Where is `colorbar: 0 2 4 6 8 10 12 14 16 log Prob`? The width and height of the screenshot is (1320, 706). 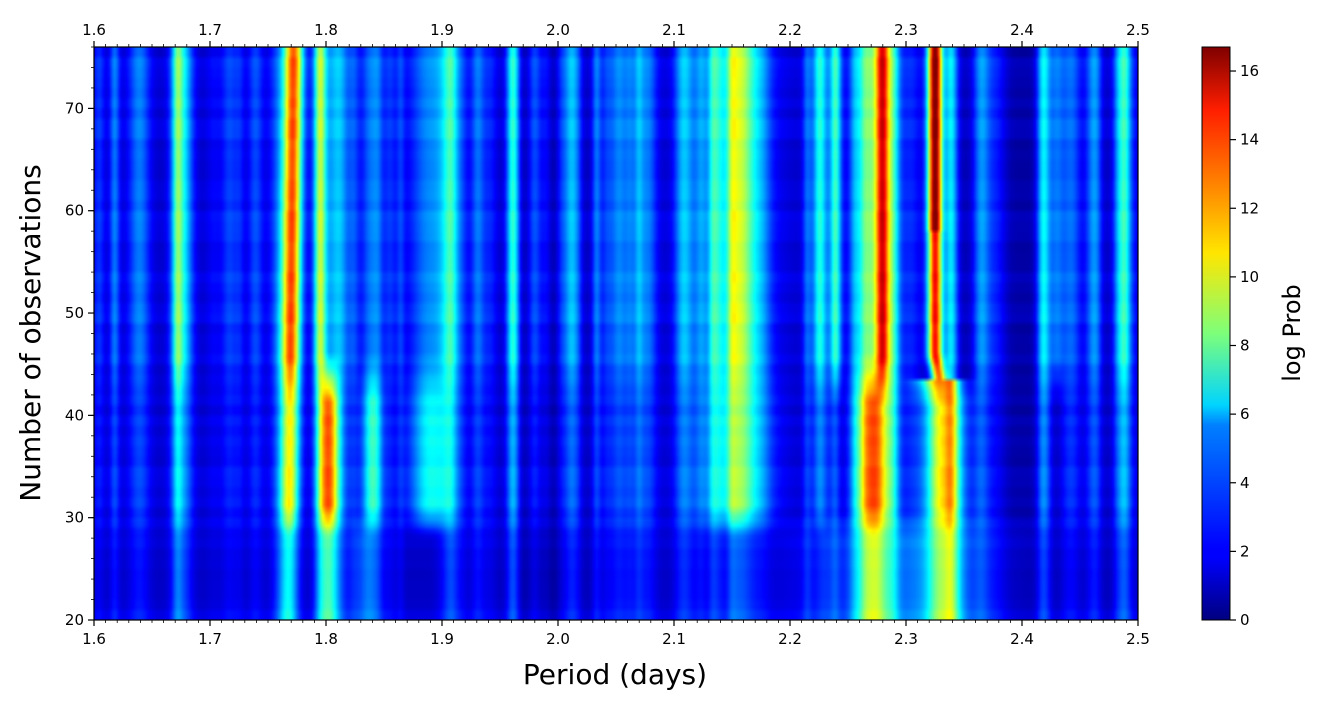
colorbar: 0 2 4 6 8 10 12 14 16 log Prob is located at coordinates (1253, 337).